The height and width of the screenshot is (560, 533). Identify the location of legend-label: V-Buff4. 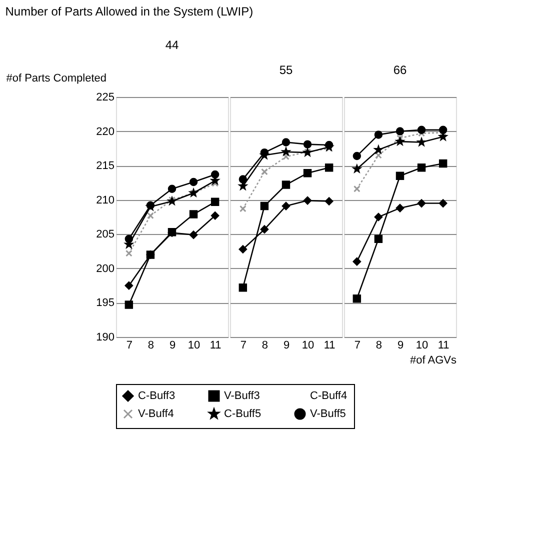
(156, 414).